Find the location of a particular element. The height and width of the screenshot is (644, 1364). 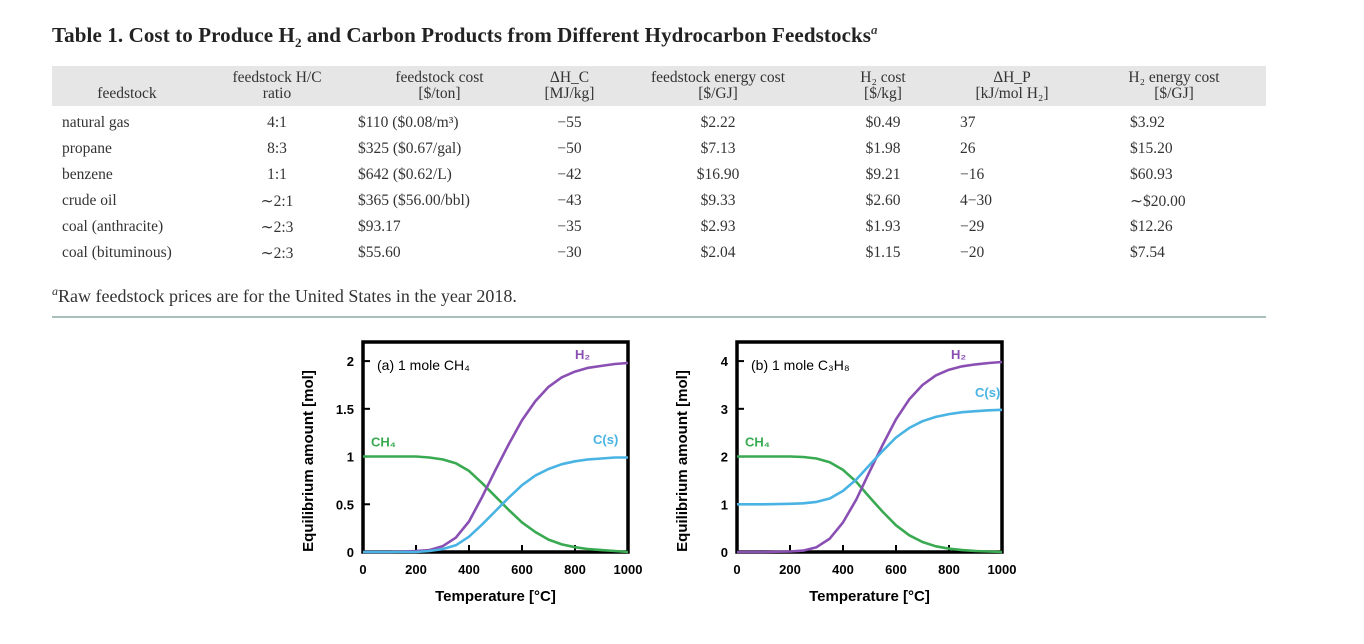

column-header-line2: [kJ/mol H₂] is located at coordinates (1012, 93).